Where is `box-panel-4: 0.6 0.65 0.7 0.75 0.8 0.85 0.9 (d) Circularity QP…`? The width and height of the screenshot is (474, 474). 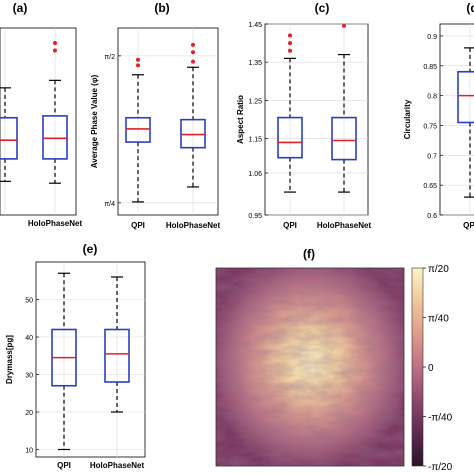
box-panel-4: 0.6 0.65 0.7 0.75 0.8 0.85 0.9 (d) Circularity QP… is located at coordinates (438, 115).